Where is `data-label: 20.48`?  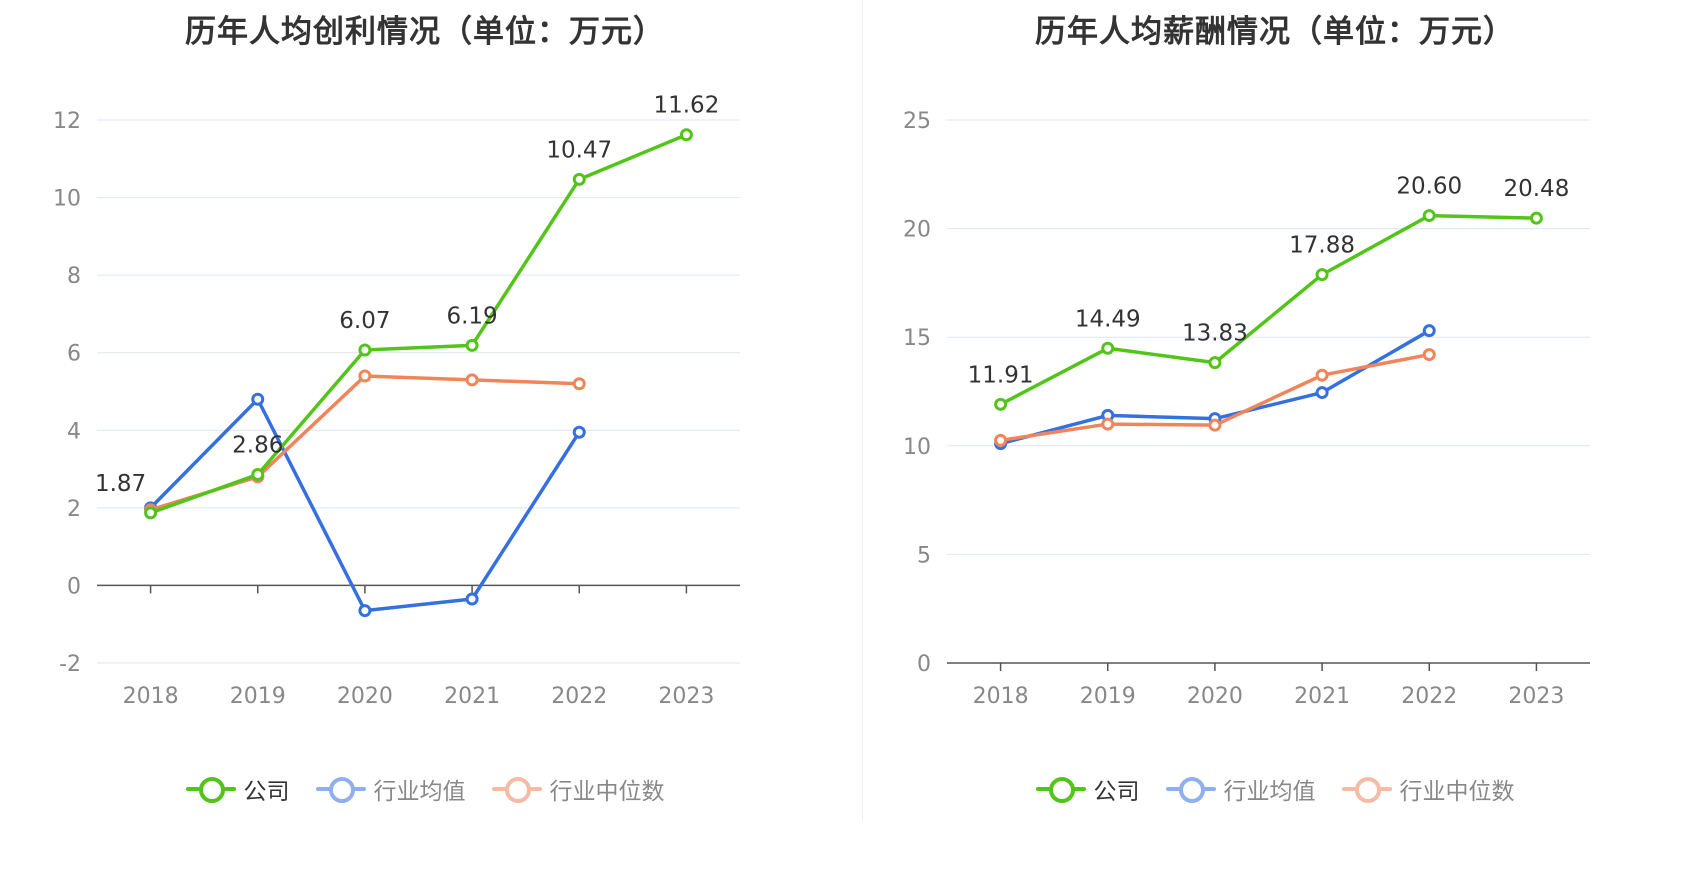 data-label: 20.48 is located at coordinates (1536, 189).